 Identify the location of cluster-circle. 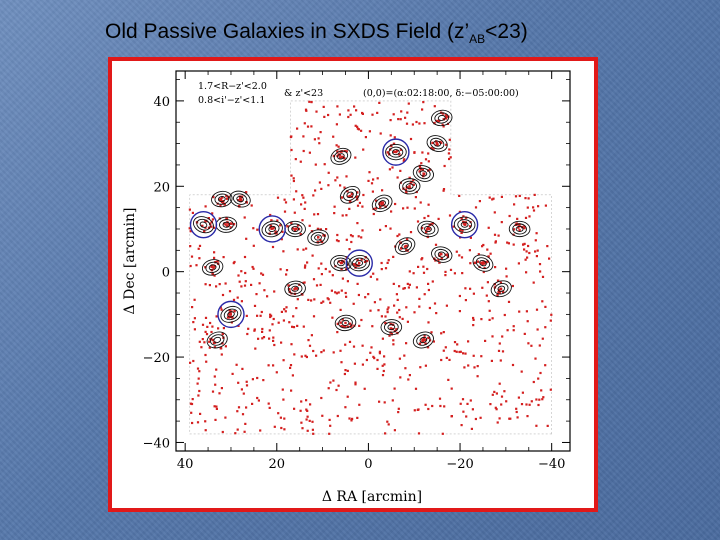
(464, 225).